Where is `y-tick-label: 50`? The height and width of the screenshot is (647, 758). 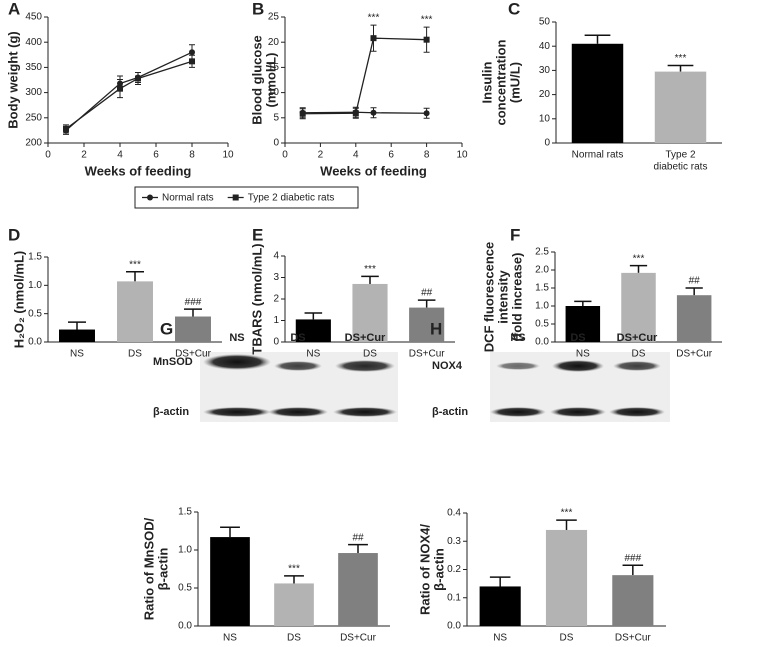
y-tick-label: 50 is located at coordinates (545, 22).